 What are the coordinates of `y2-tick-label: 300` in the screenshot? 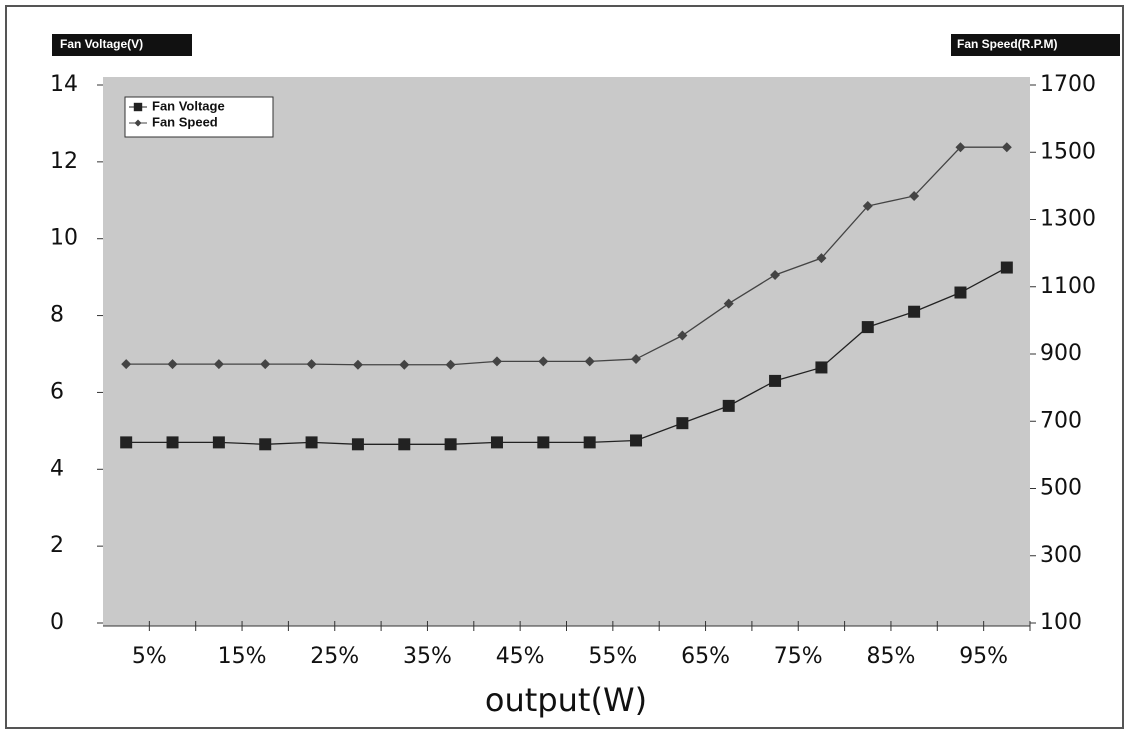 It's located at (1061, 555).